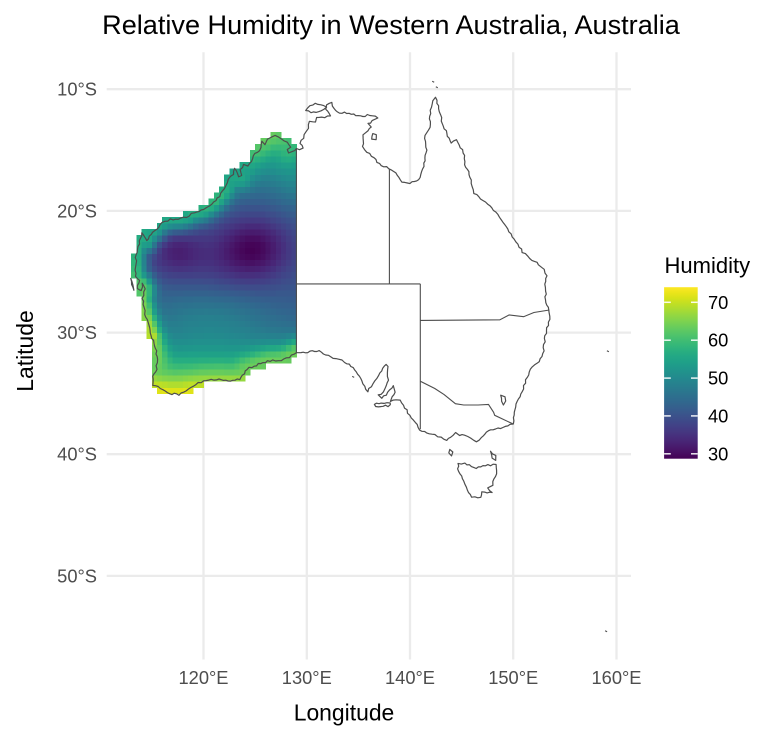 The image size is (765, 743). I want to click on svg-text: 60, so click(718, 340).